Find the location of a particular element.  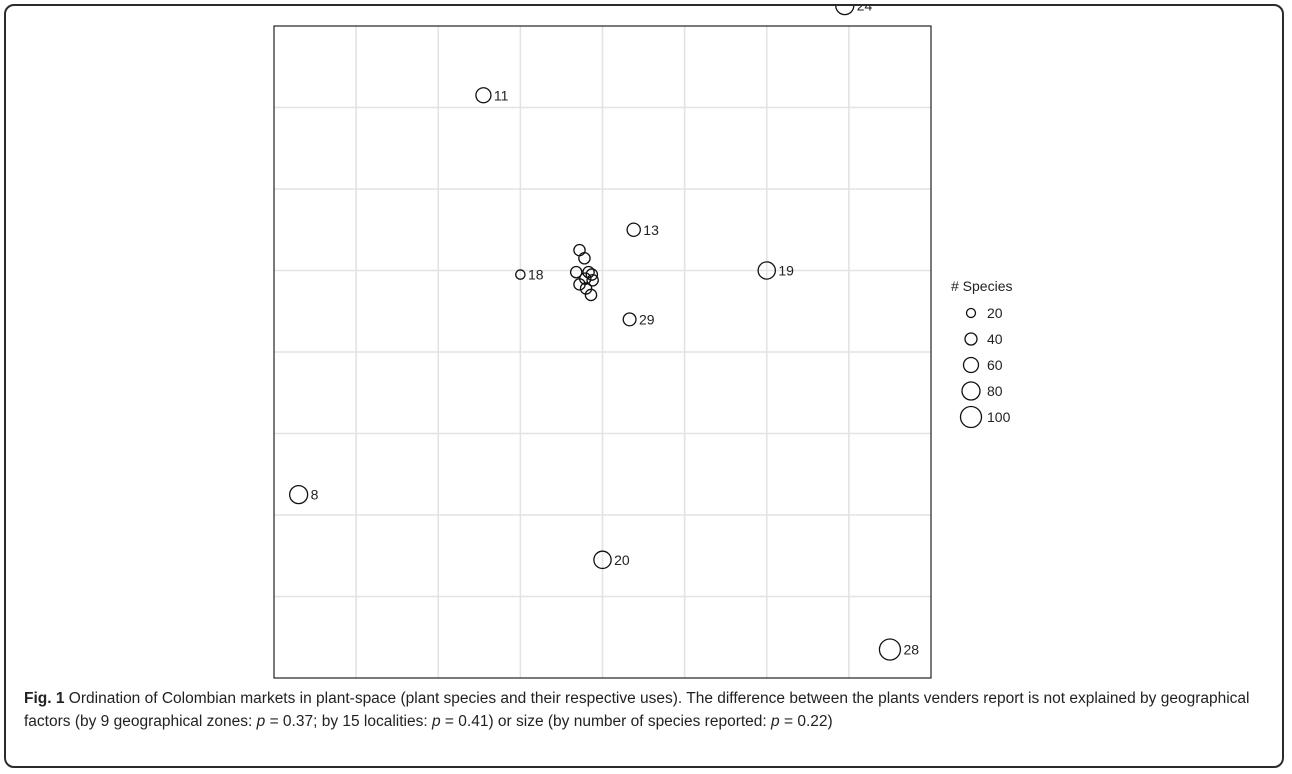

data-point-label: 29 is located at coordinates (647, 319).